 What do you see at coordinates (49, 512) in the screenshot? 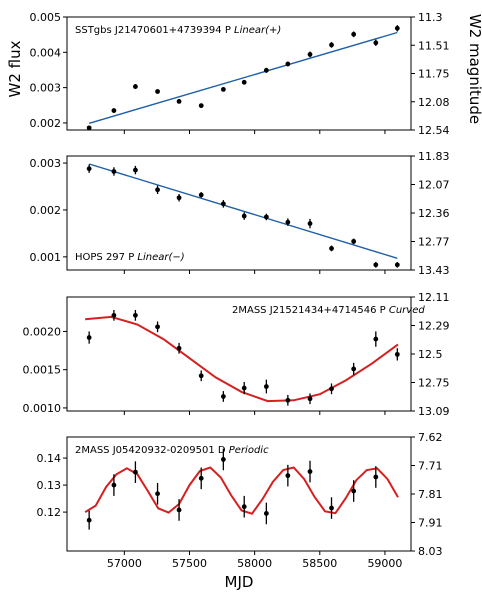
I see `y-tick-label: 0.12` at bounding box center [49, 512].